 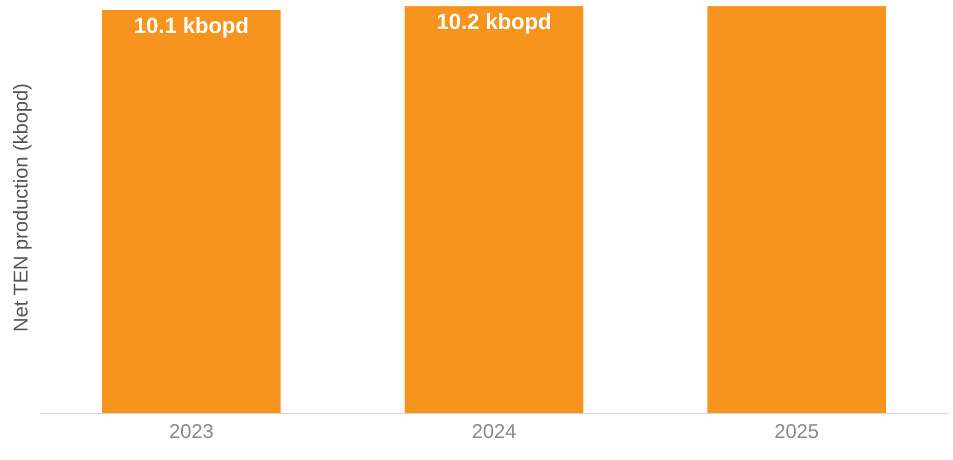 I want to click on x-tick-label: 2025, so click(x=796, y=432).